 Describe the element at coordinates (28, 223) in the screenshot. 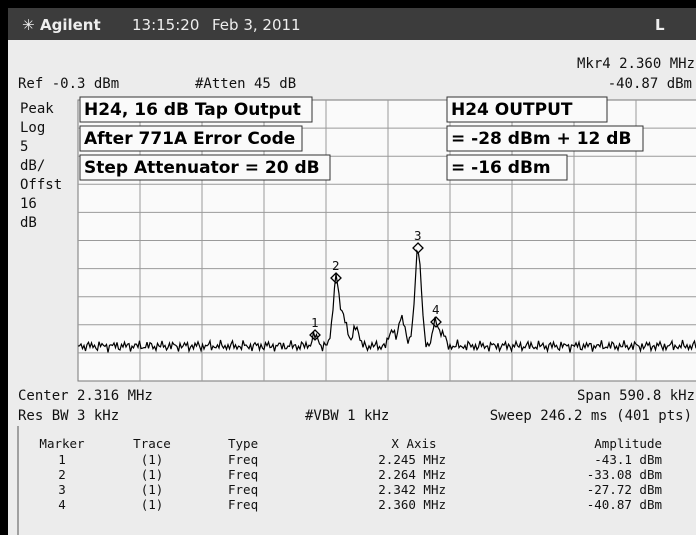

I see `side-label: dB` at that location.